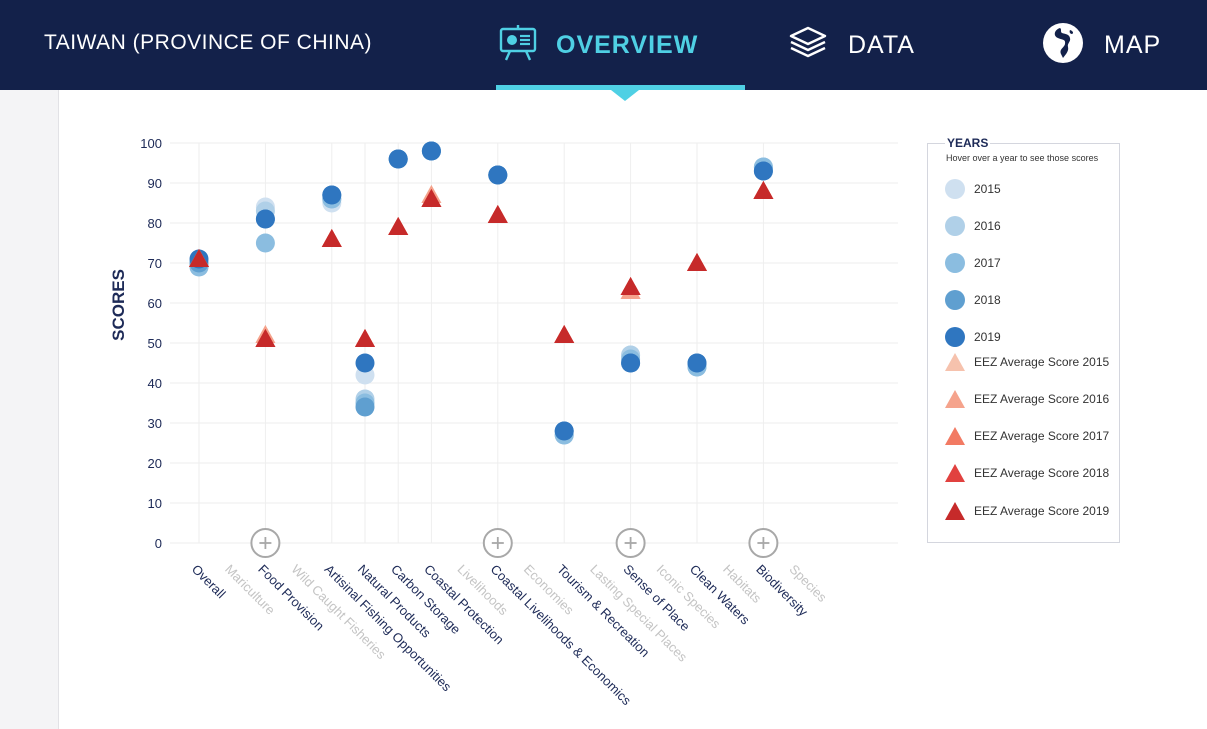  What do you see at coordinates (972, 263) in the screenshot?
I see `legend-item: 2017` at bounding box center [972, 263].